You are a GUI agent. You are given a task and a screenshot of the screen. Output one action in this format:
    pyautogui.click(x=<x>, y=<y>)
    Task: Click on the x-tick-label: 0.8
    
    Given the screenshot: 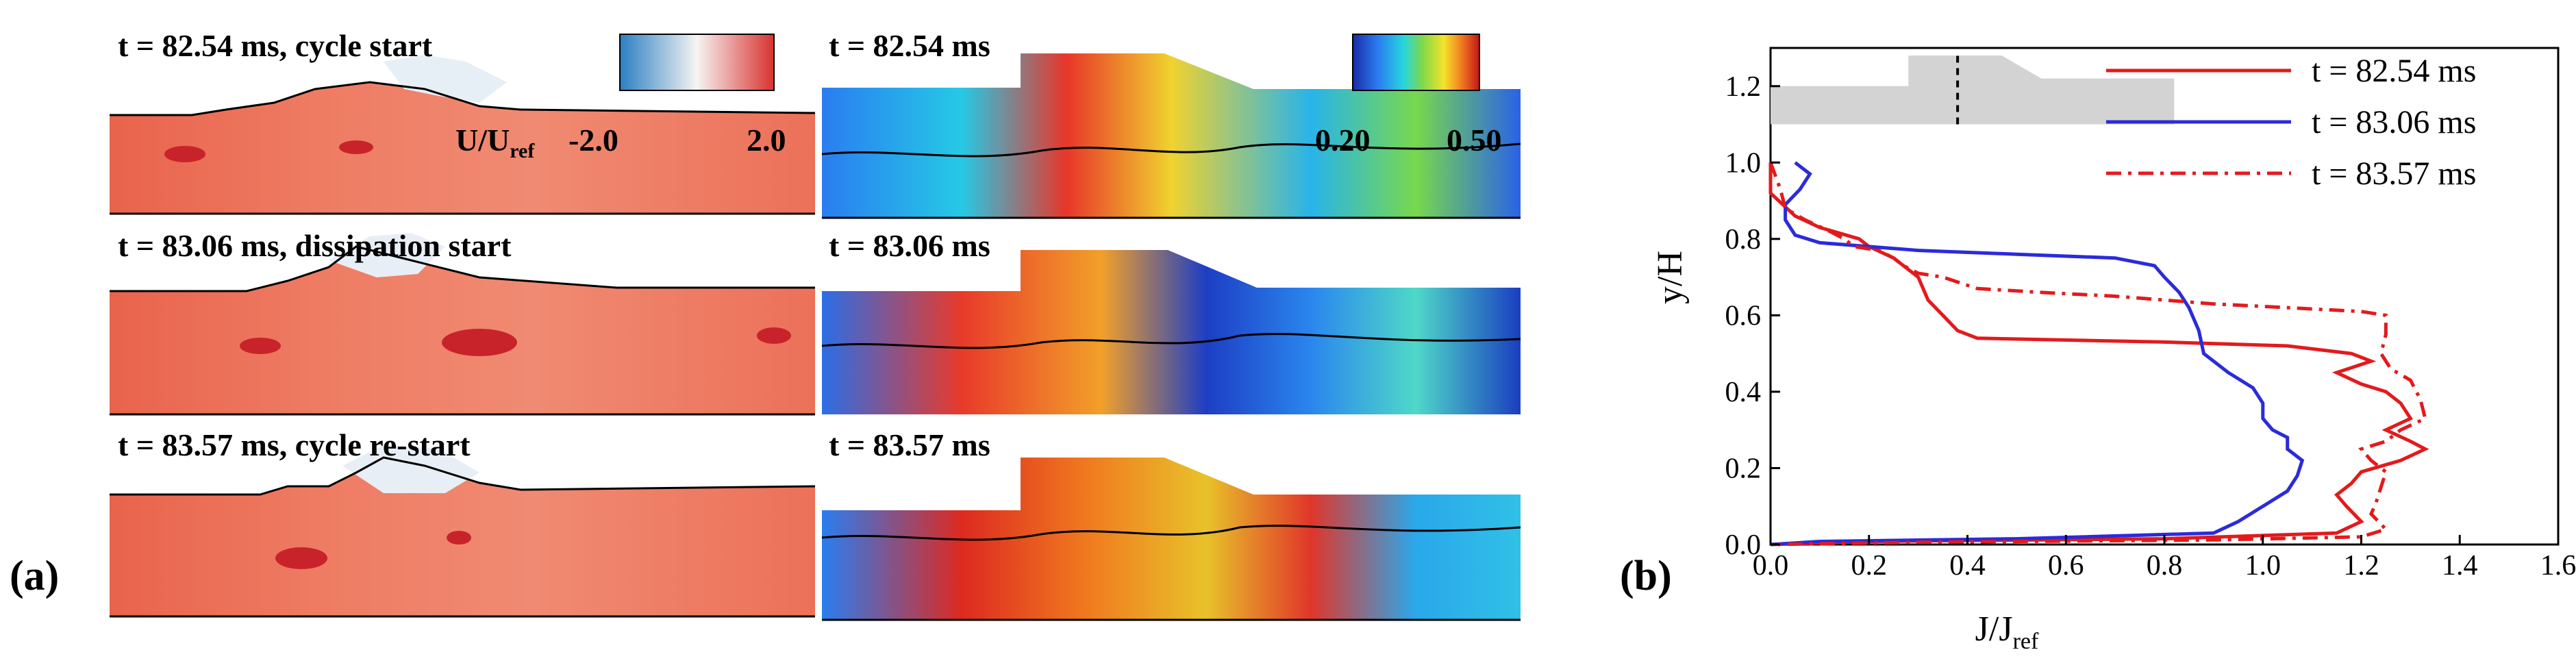 What is the action you would take?
    pyautogui.click(x=2165, y=565)
    